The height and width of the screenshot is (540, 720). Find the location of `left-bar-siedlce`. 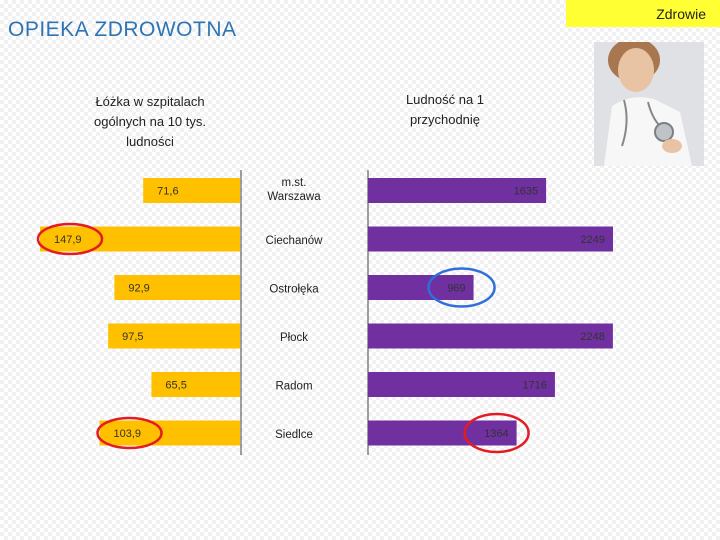

left-bar-siedlce is located at coordinates (169, 433).